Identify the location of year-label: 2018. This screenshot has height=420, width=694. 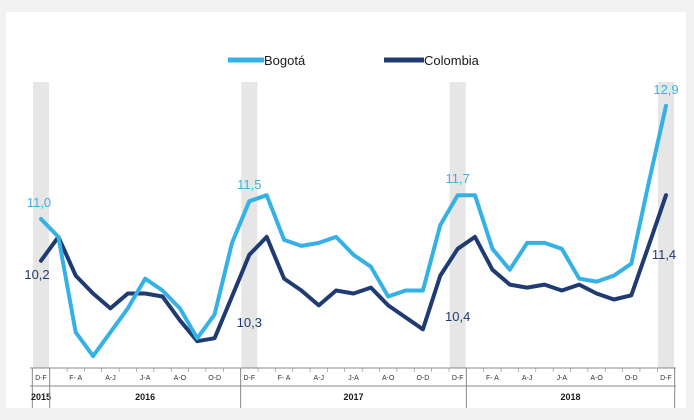
(570, 397).